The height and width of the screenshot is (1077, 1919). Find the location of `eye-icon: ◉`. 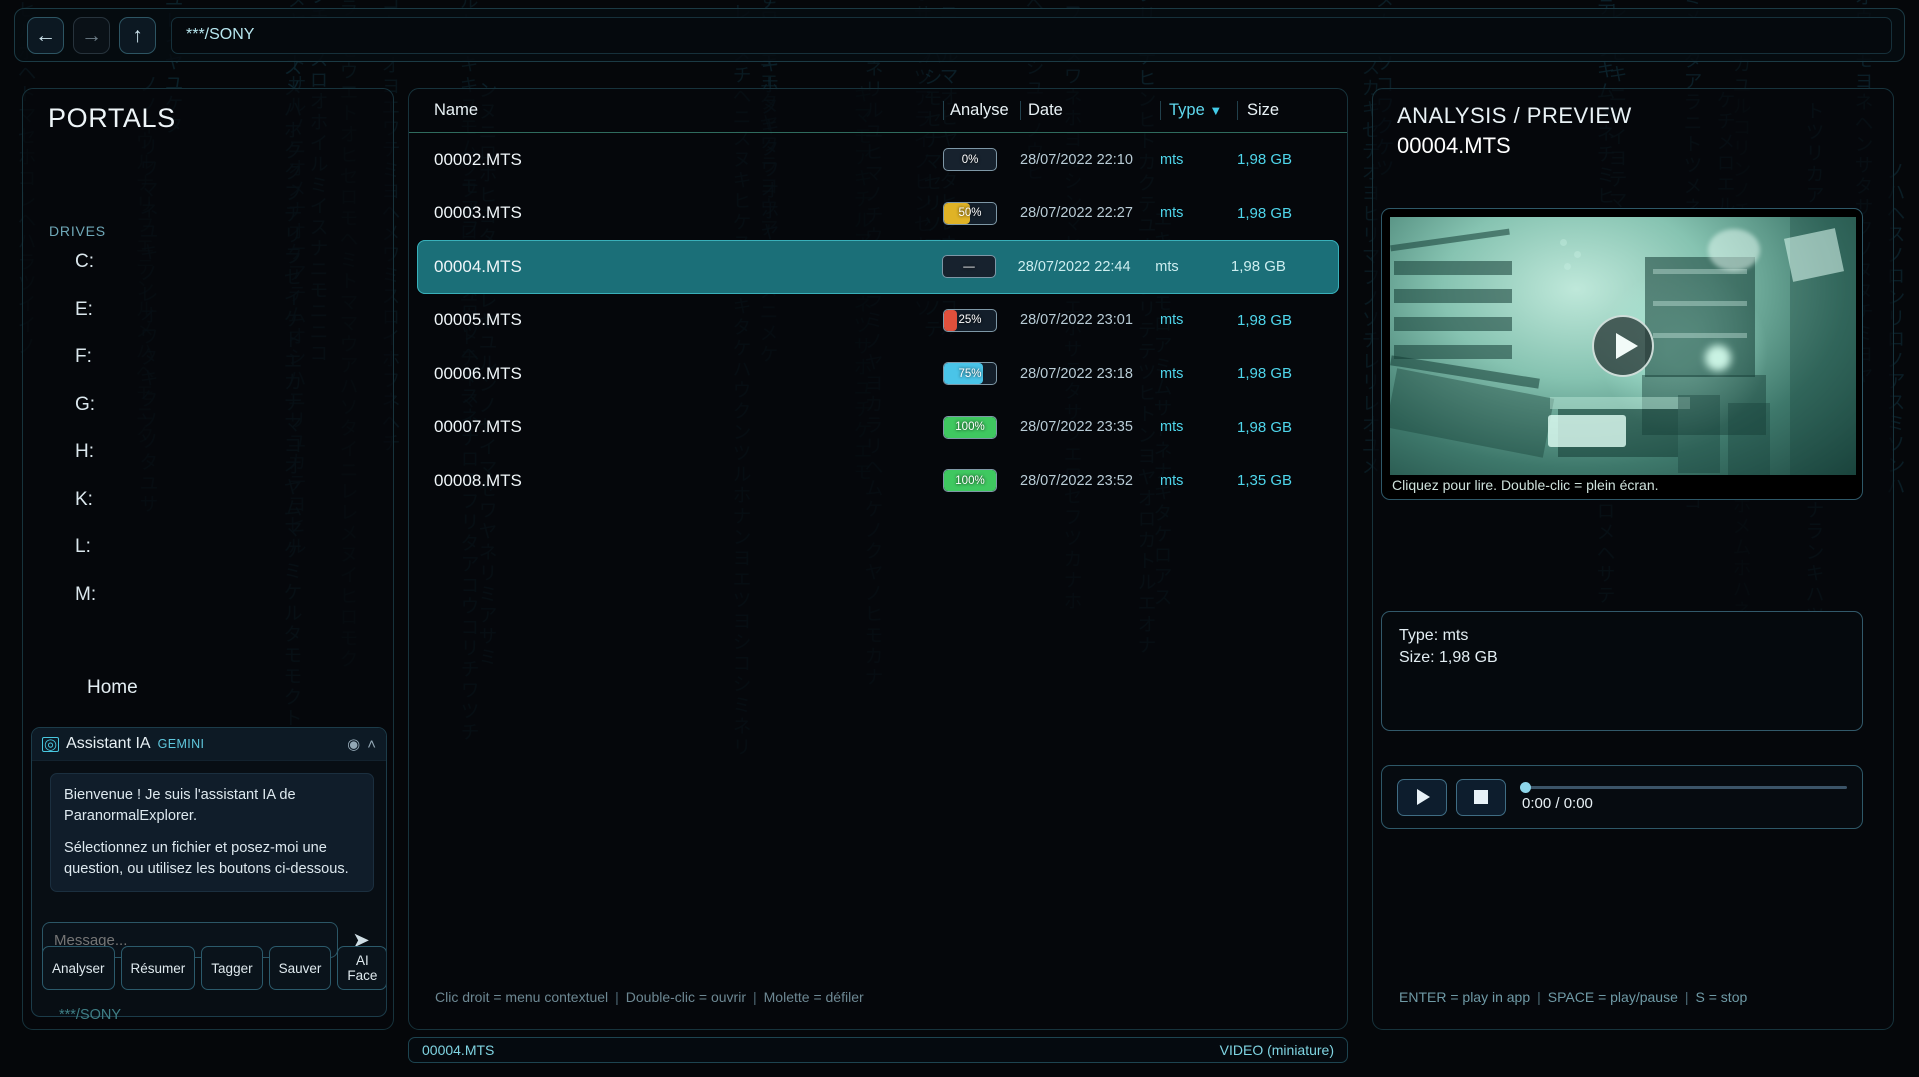

eye-icon: ◉ is located at coordinates (354, 744).